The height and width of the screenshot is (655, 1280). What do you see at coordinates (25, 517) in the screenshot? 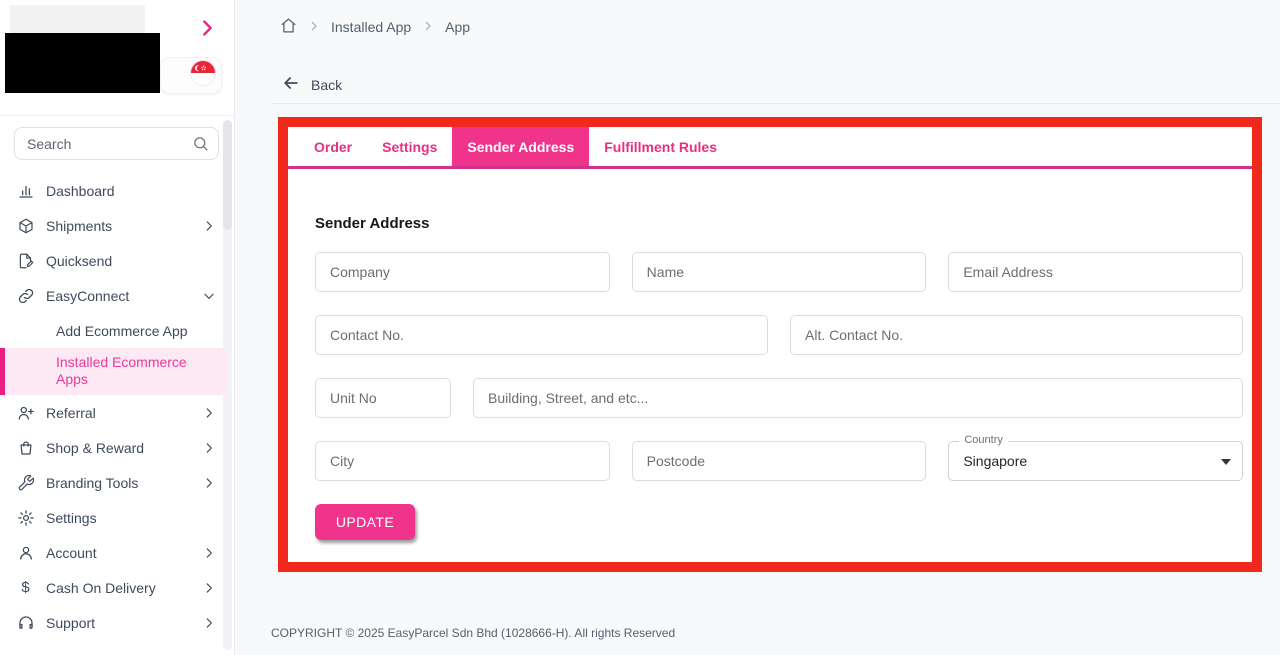
I see `gear-icon` at bounding box center [25, 517].